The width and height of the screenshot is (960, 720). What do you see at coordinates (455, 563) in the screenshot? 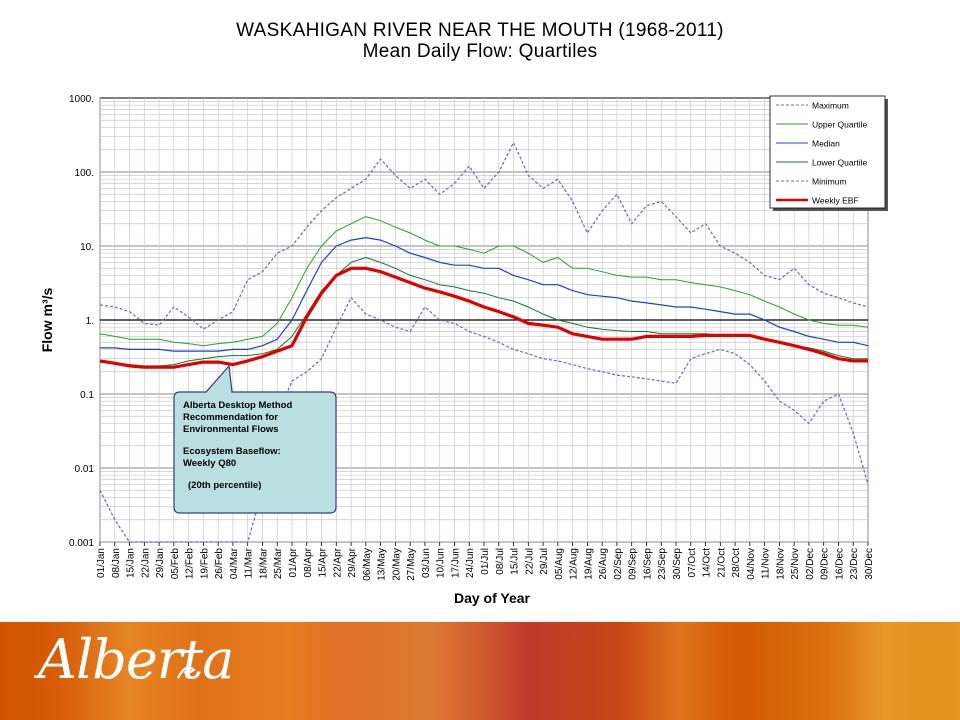
I see `x-tick-label: 17/Jun` at bounding box center [455, 563].